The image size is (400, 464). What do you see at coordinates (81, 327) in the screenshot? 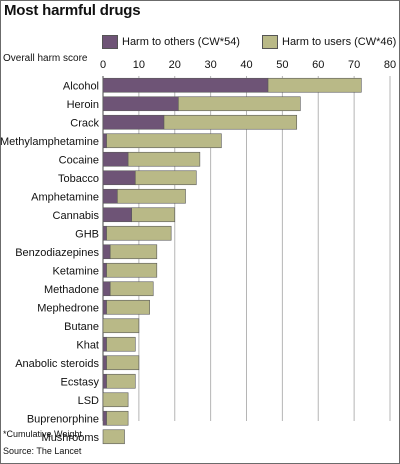
I see `category-label: Butane` at bounding box center [81, 327].